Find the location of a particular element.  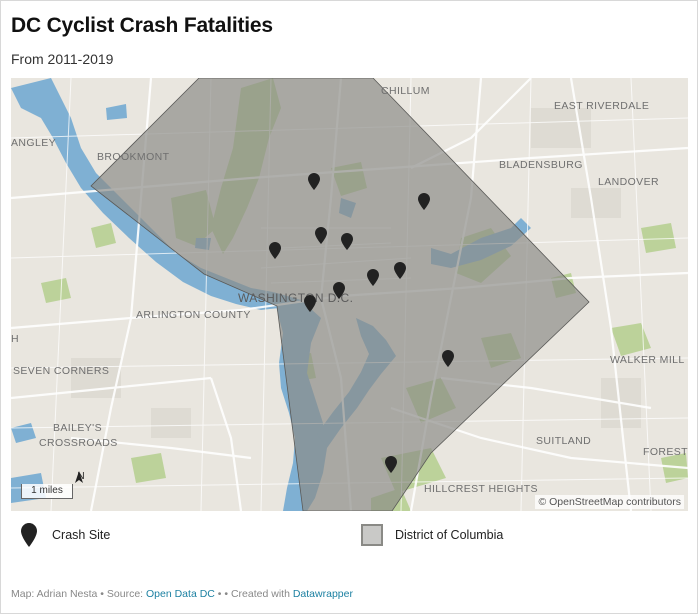

place-label-baileys: BAILEY'S is located at coordinates (77, 428).